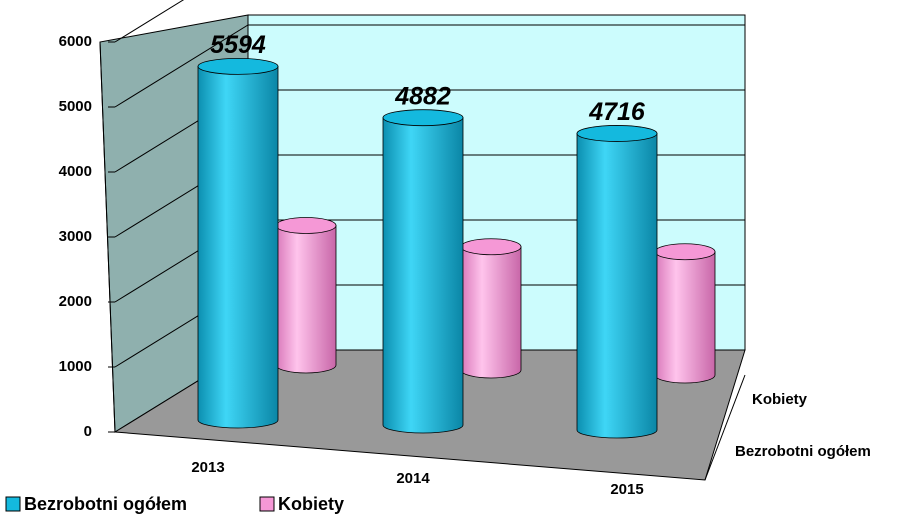  Describe the element at coordinates (413, 478) in the screenshot. I see `x-tick-label: 2014` at that location.